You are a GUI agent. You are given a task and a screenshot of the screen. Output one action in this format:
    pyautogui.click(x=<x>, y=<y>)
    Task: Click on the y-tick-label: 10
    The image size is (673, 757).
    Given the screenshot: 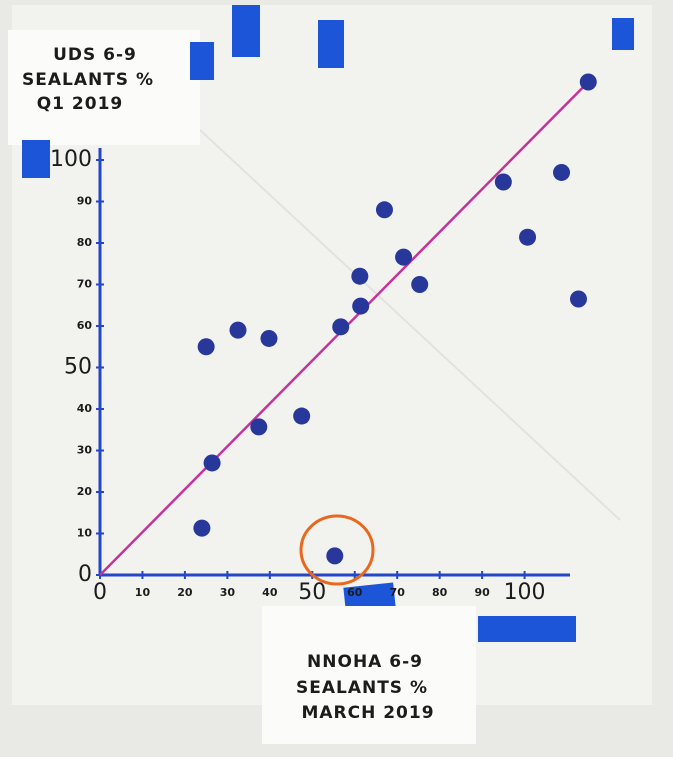 What is the action you would take?
    pyautogui.click(x=85, y=533)
    